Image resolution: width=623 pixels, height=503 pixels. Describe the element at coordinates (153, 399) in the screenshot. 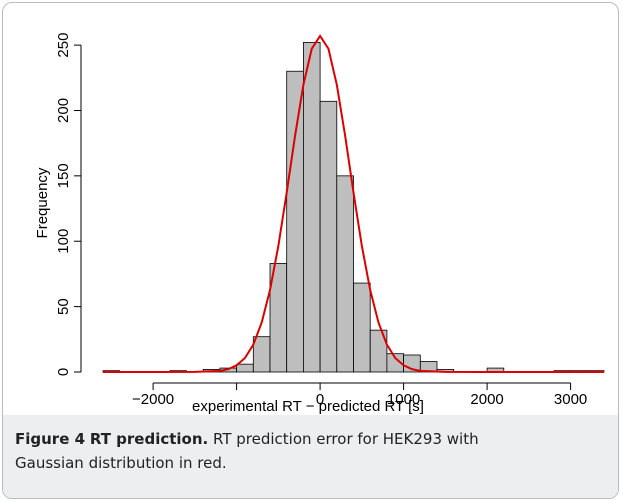

I see `x-tick-label: −2000` at that location.